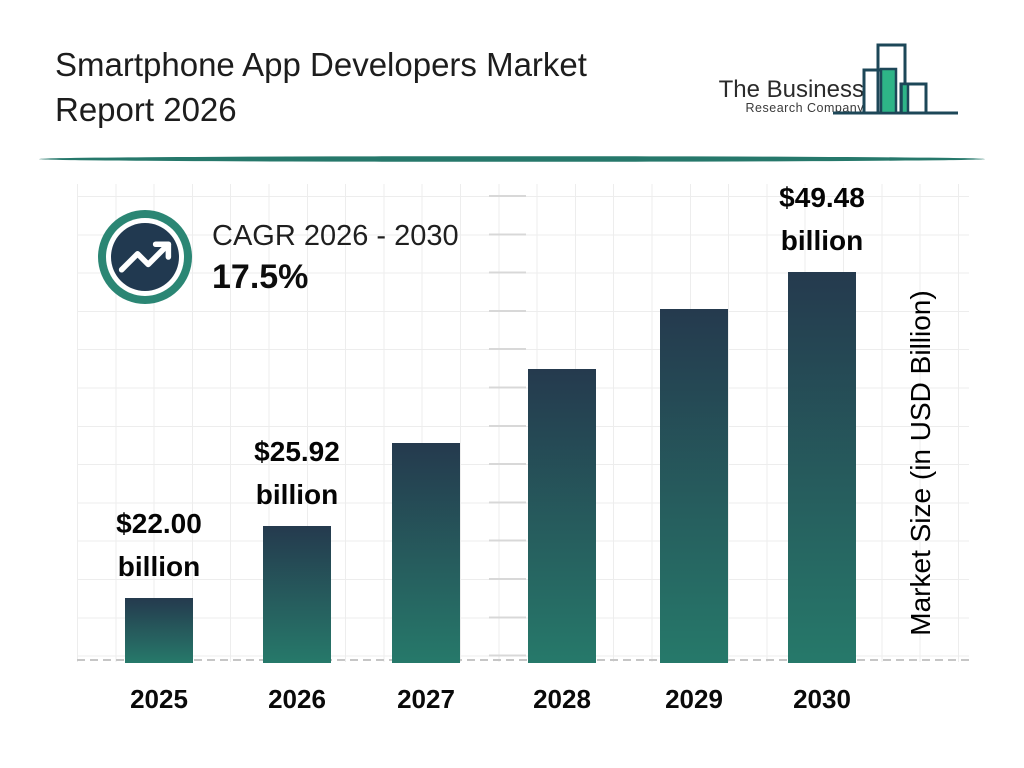  What do you see at coordinates (694, 486) in the screenshot?
I see `bar-2029` at bounding box center [694, 486].